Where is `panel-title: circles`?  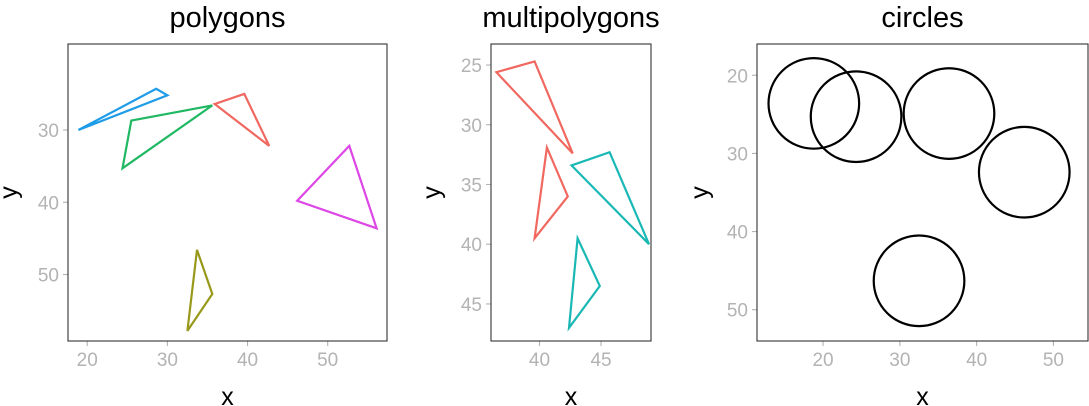 panel-title: circles is located at coordinates (922, 18).